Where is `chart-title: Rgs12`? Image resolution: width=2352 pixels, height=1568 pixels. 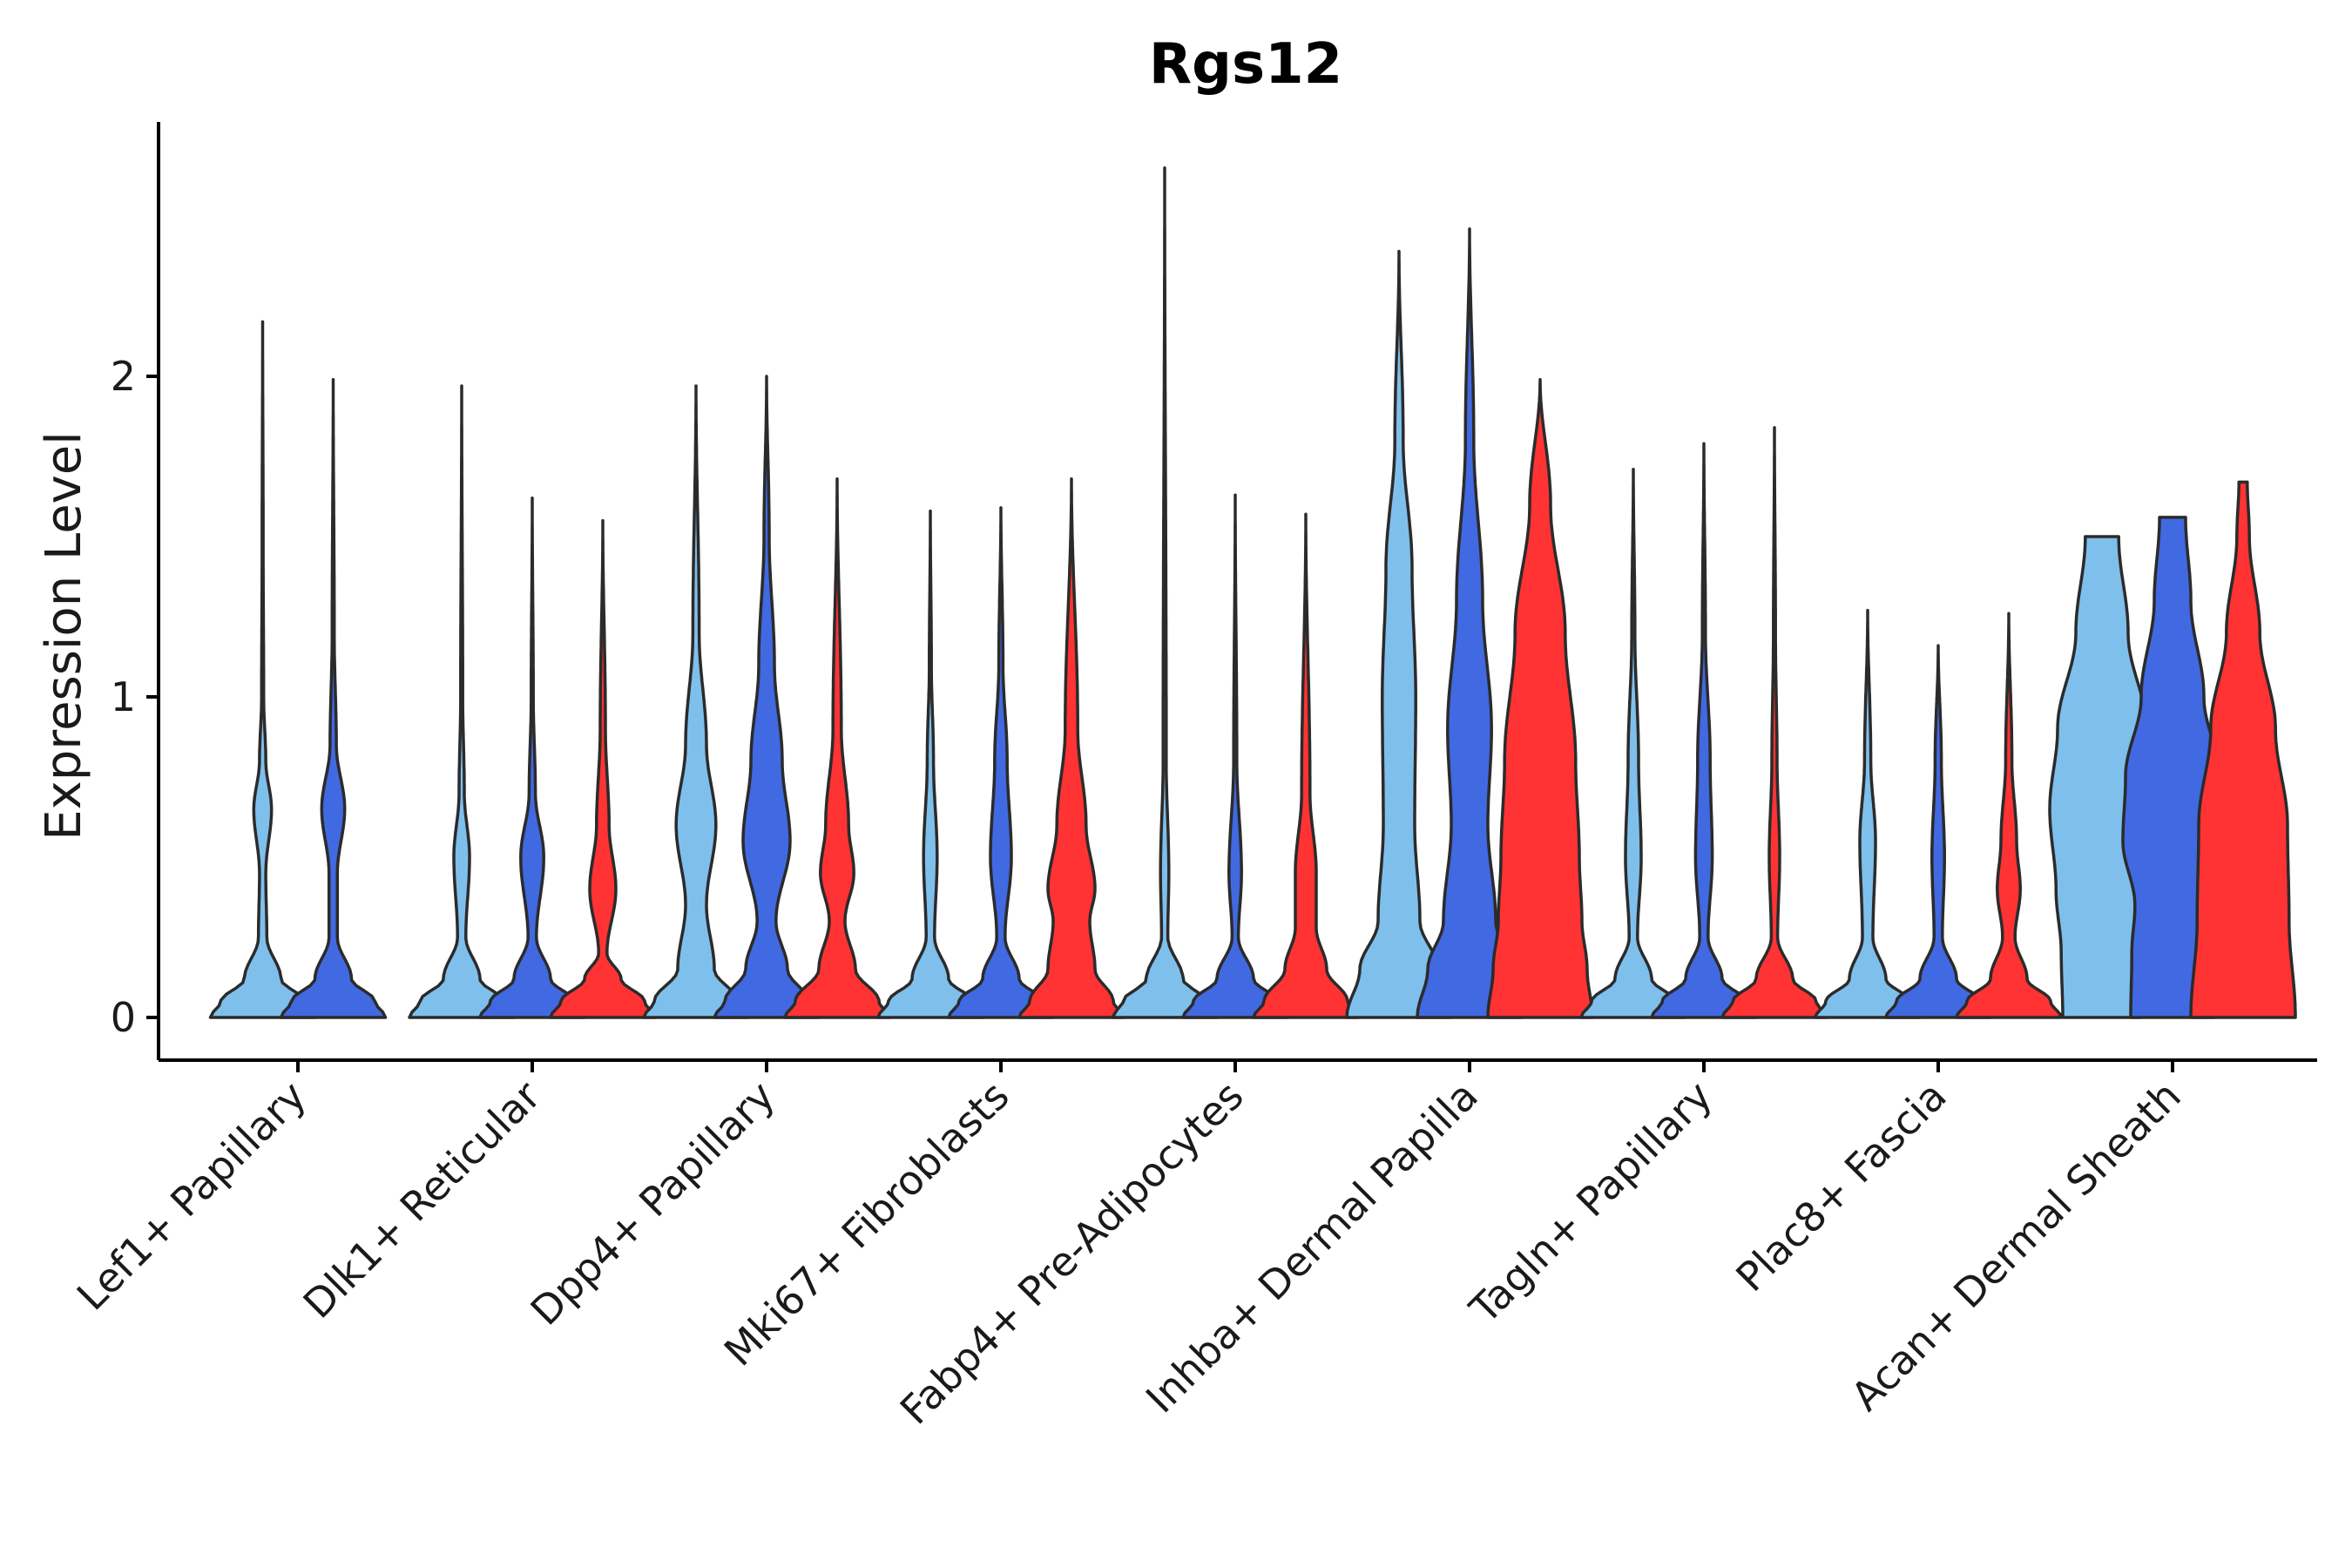 chart-title: Rgs12 is located at coordinates (1245, 64).